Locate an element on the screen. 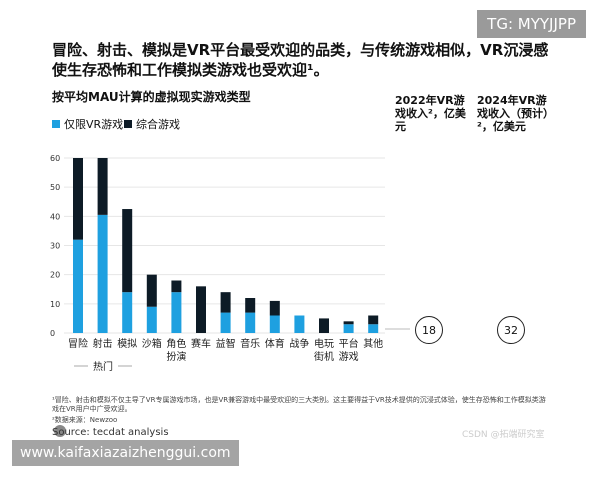  x-tick-label: 游戏 is located at coordinates (349, 356).